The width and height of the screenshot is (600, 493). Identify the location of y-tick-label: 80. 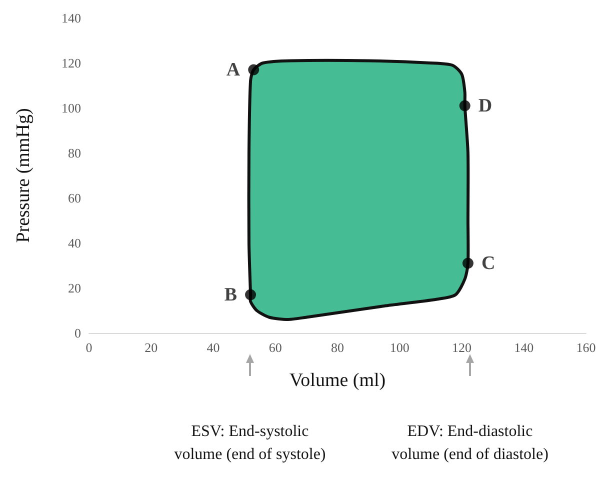
(74, 153).